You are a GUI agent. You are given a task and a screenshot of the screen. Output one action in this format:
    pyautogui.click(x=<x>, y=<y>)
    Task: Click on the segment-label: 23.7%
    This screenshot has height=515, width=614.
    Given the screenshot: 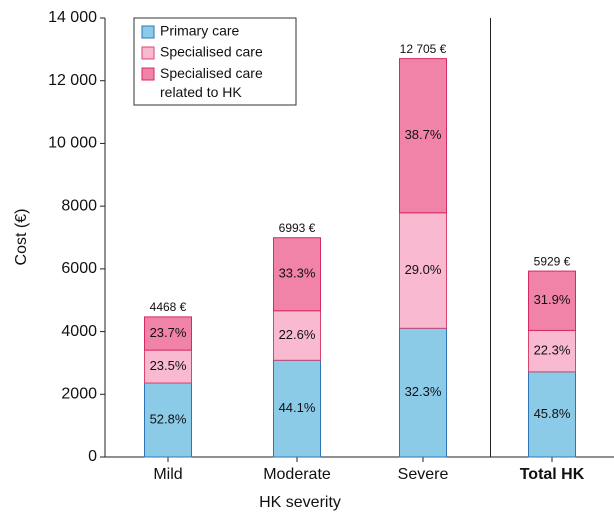 What is the action you would take?
    pyautogui.click(x=168, y=332)
    